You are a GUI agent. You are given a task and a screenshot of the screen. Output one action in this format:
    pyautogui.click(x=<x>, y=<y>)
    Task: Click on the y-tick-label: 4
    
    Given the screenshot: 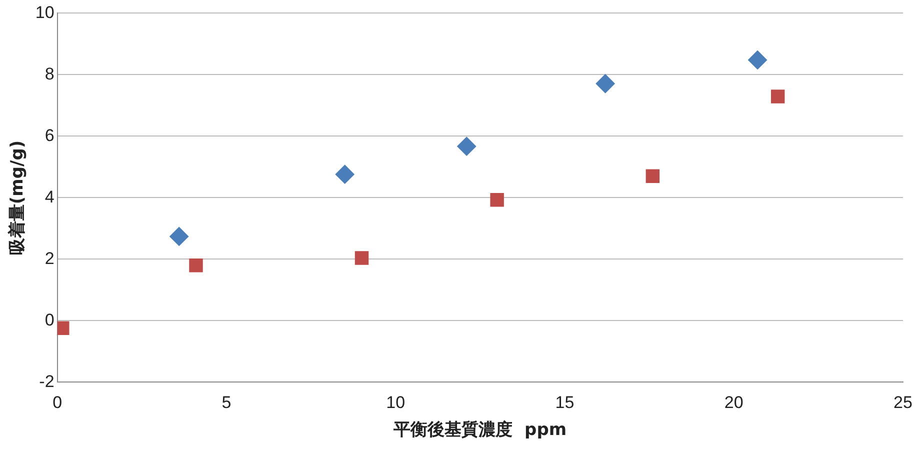 What is the action you would take?
    pyautogui.click(x=49, y=196)
    